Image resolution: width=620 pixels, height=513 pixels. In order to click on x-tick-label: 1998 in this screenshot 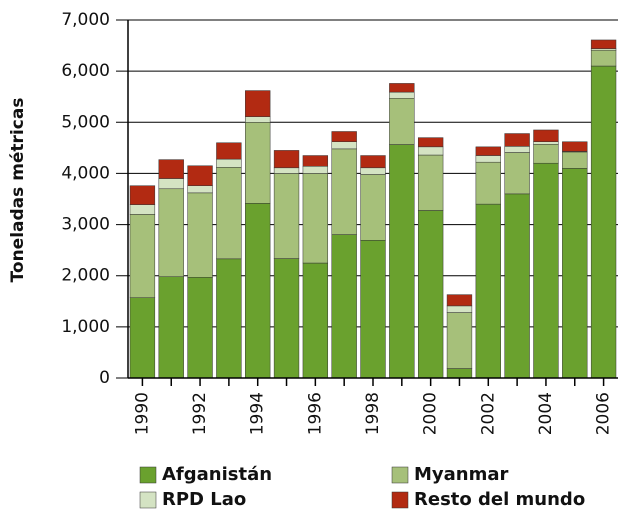, I will do `click(373, 413)`.